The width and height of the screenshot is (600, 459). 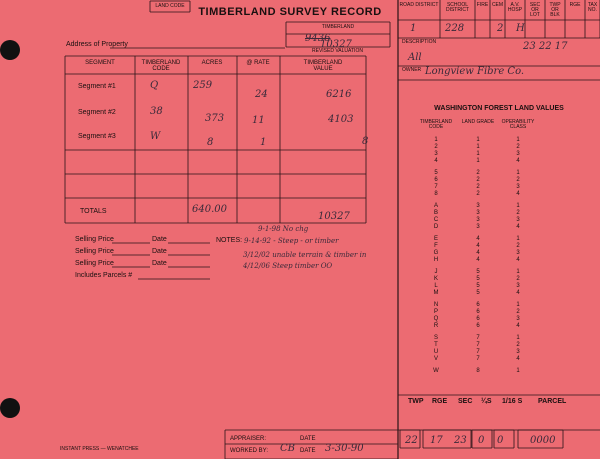 I want to click on land-value-cell: A, so click(x=436, y=206).